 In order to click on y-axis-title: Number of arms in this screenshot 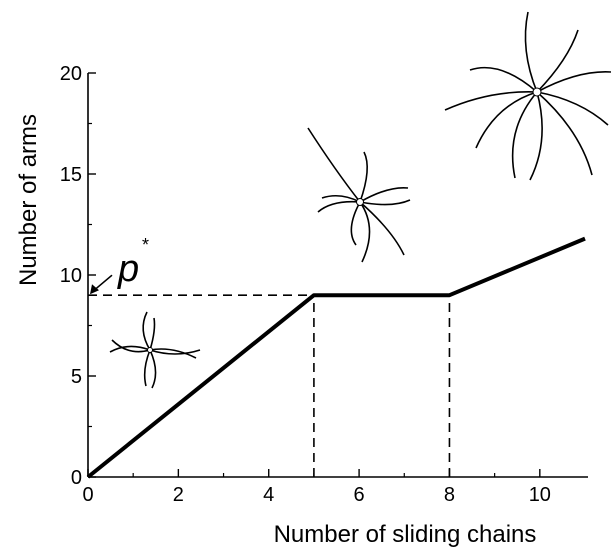, I will do `click(28, 200)`.